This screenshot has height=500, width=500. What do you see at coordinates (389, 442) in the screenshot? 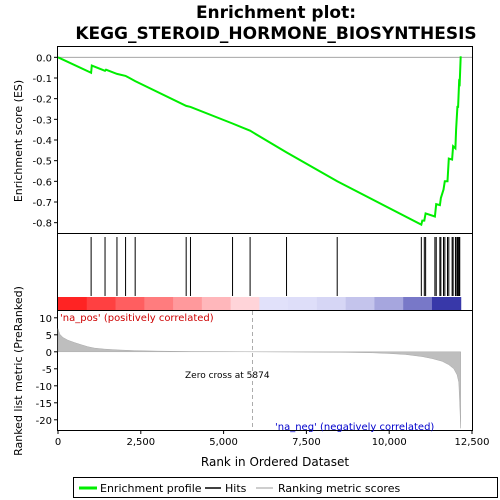
I see `x-tick-label: 10,000` at bounding box center [389, 442].